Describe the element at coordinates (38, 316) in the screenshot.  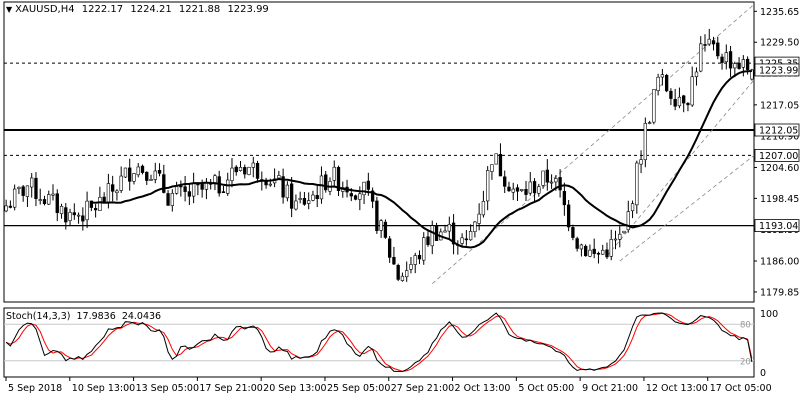
I see `stoch-name: Stoch(14,3,3)` at that location.